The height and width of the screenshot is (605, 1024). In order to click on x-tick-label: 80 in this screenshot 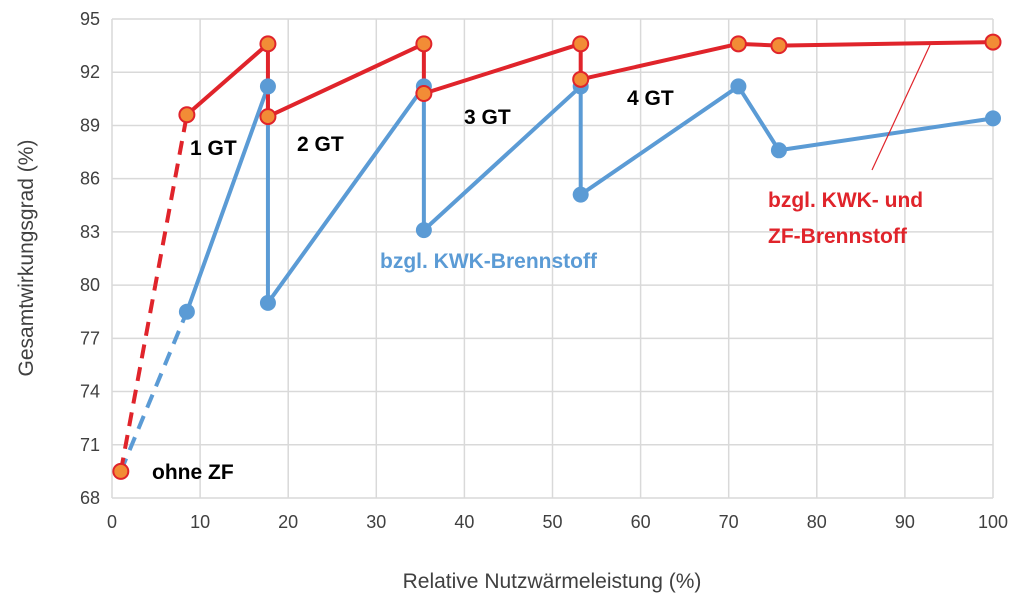, I will do `click(817, 522)`.